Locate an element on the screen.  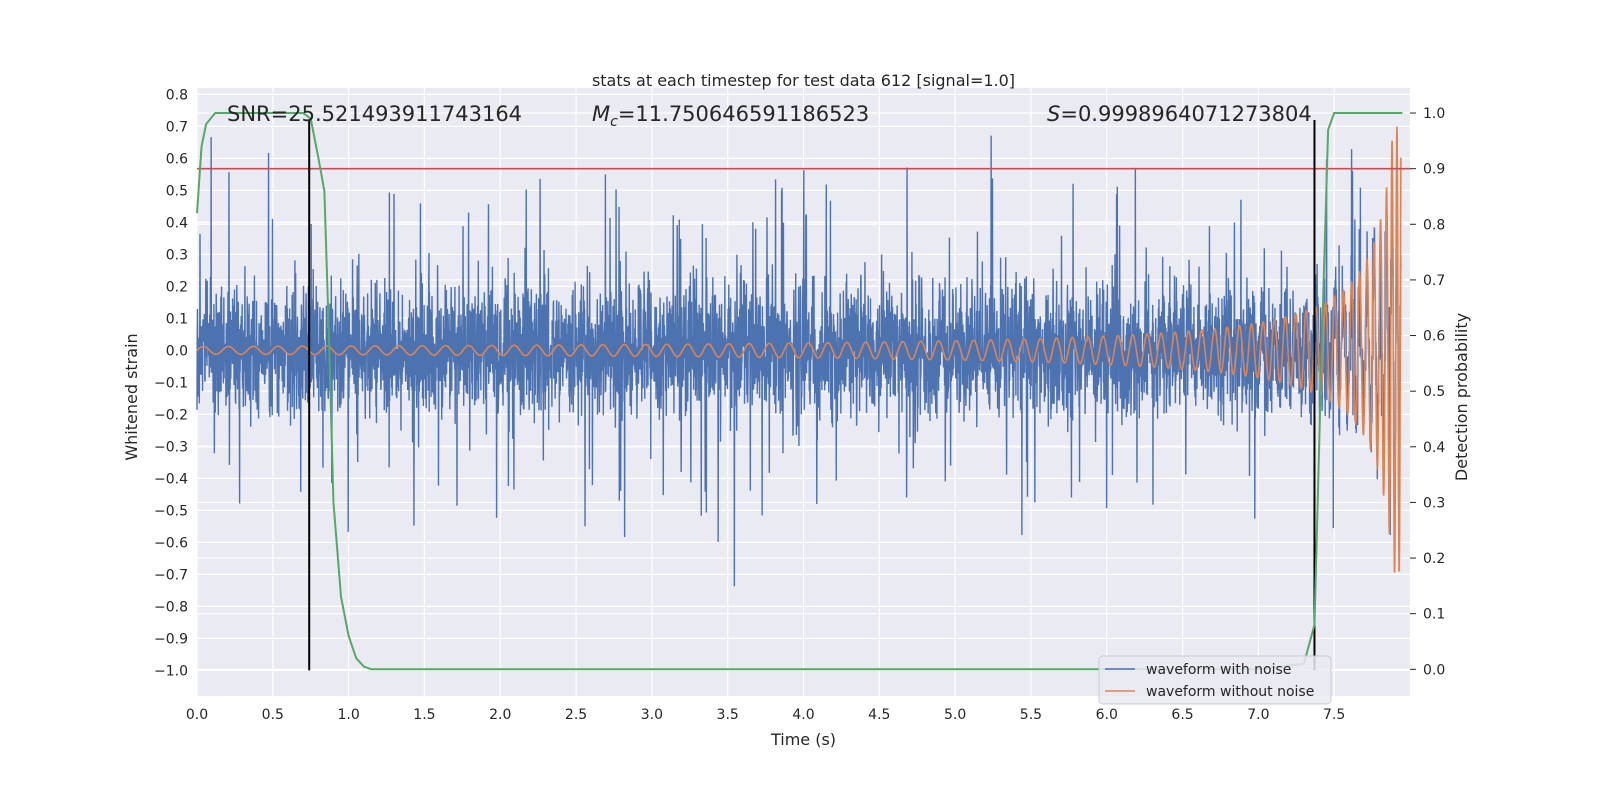
y-left-tick-label: −0.4 is located at coordinates (171, 479).